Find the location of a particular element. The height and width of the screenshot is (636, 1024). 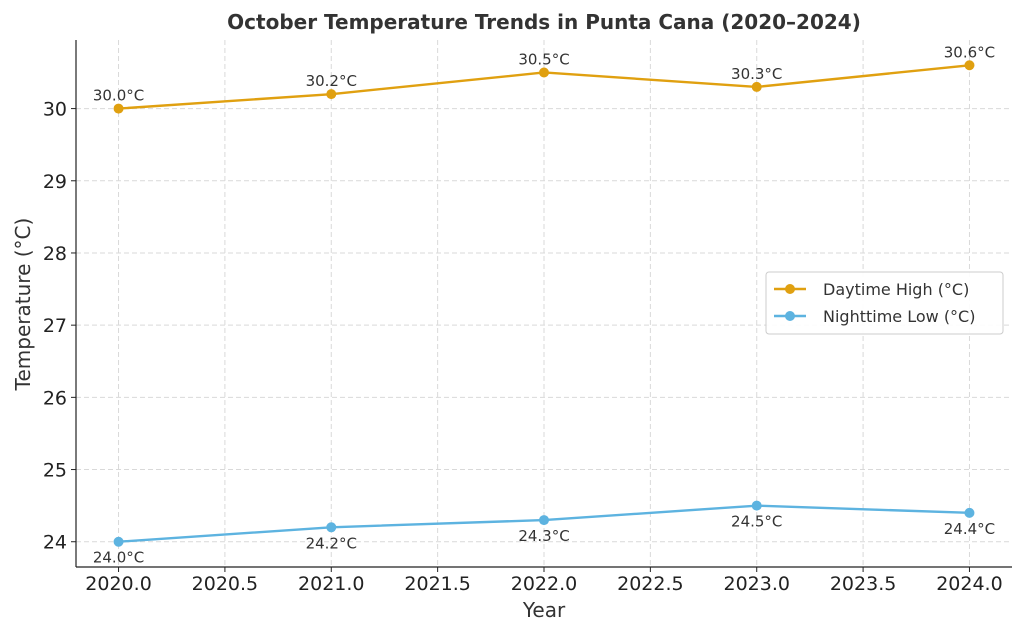

legend-entry: Daytime High (°C) is located at coordinates (896, 289).